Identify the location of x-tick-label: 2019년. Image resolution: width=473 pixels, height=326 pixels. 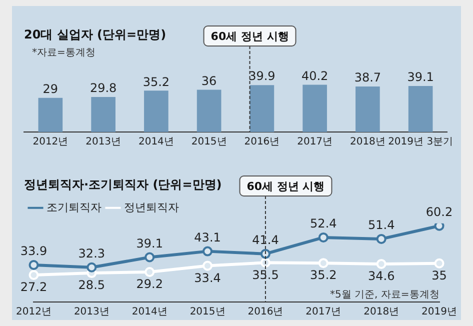
(439, 312).